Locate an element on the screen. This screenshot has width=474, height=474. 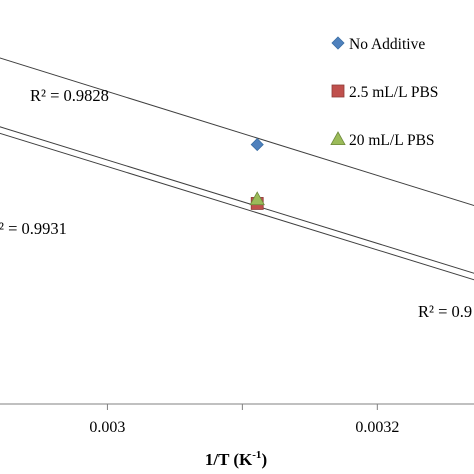
r-squared-label: R² = 0.9828 is located at coordinates (69, 95).